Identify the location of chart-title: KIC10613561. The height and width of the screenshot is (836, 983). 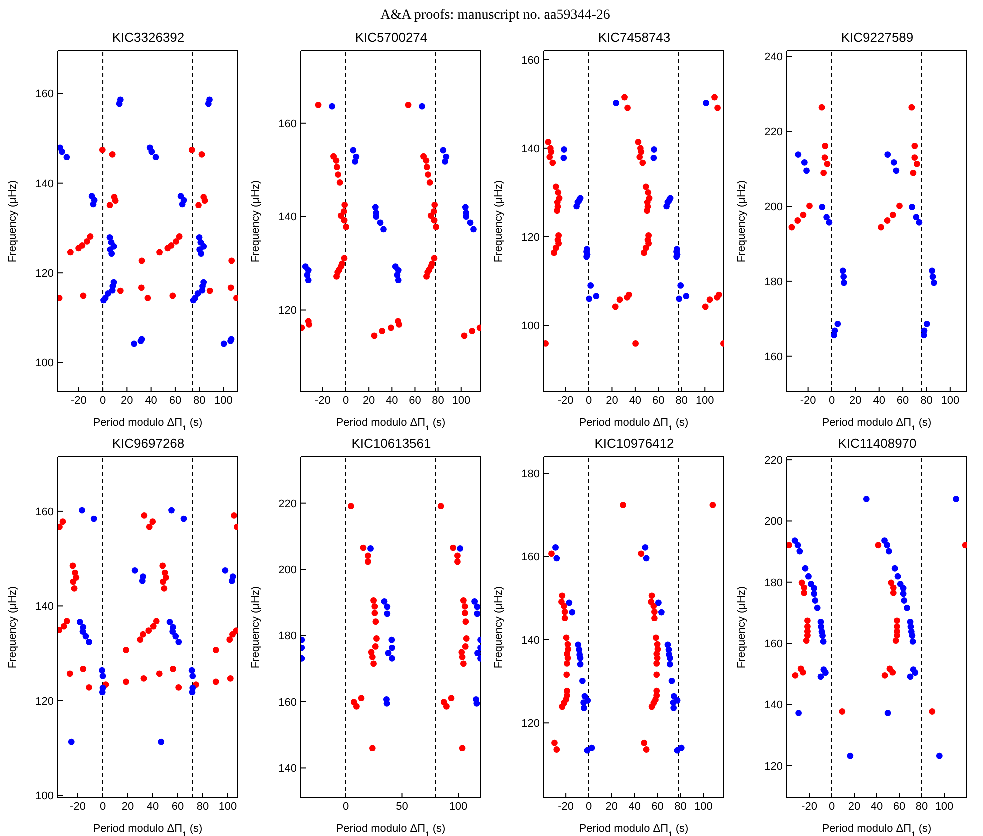
(391, 444).